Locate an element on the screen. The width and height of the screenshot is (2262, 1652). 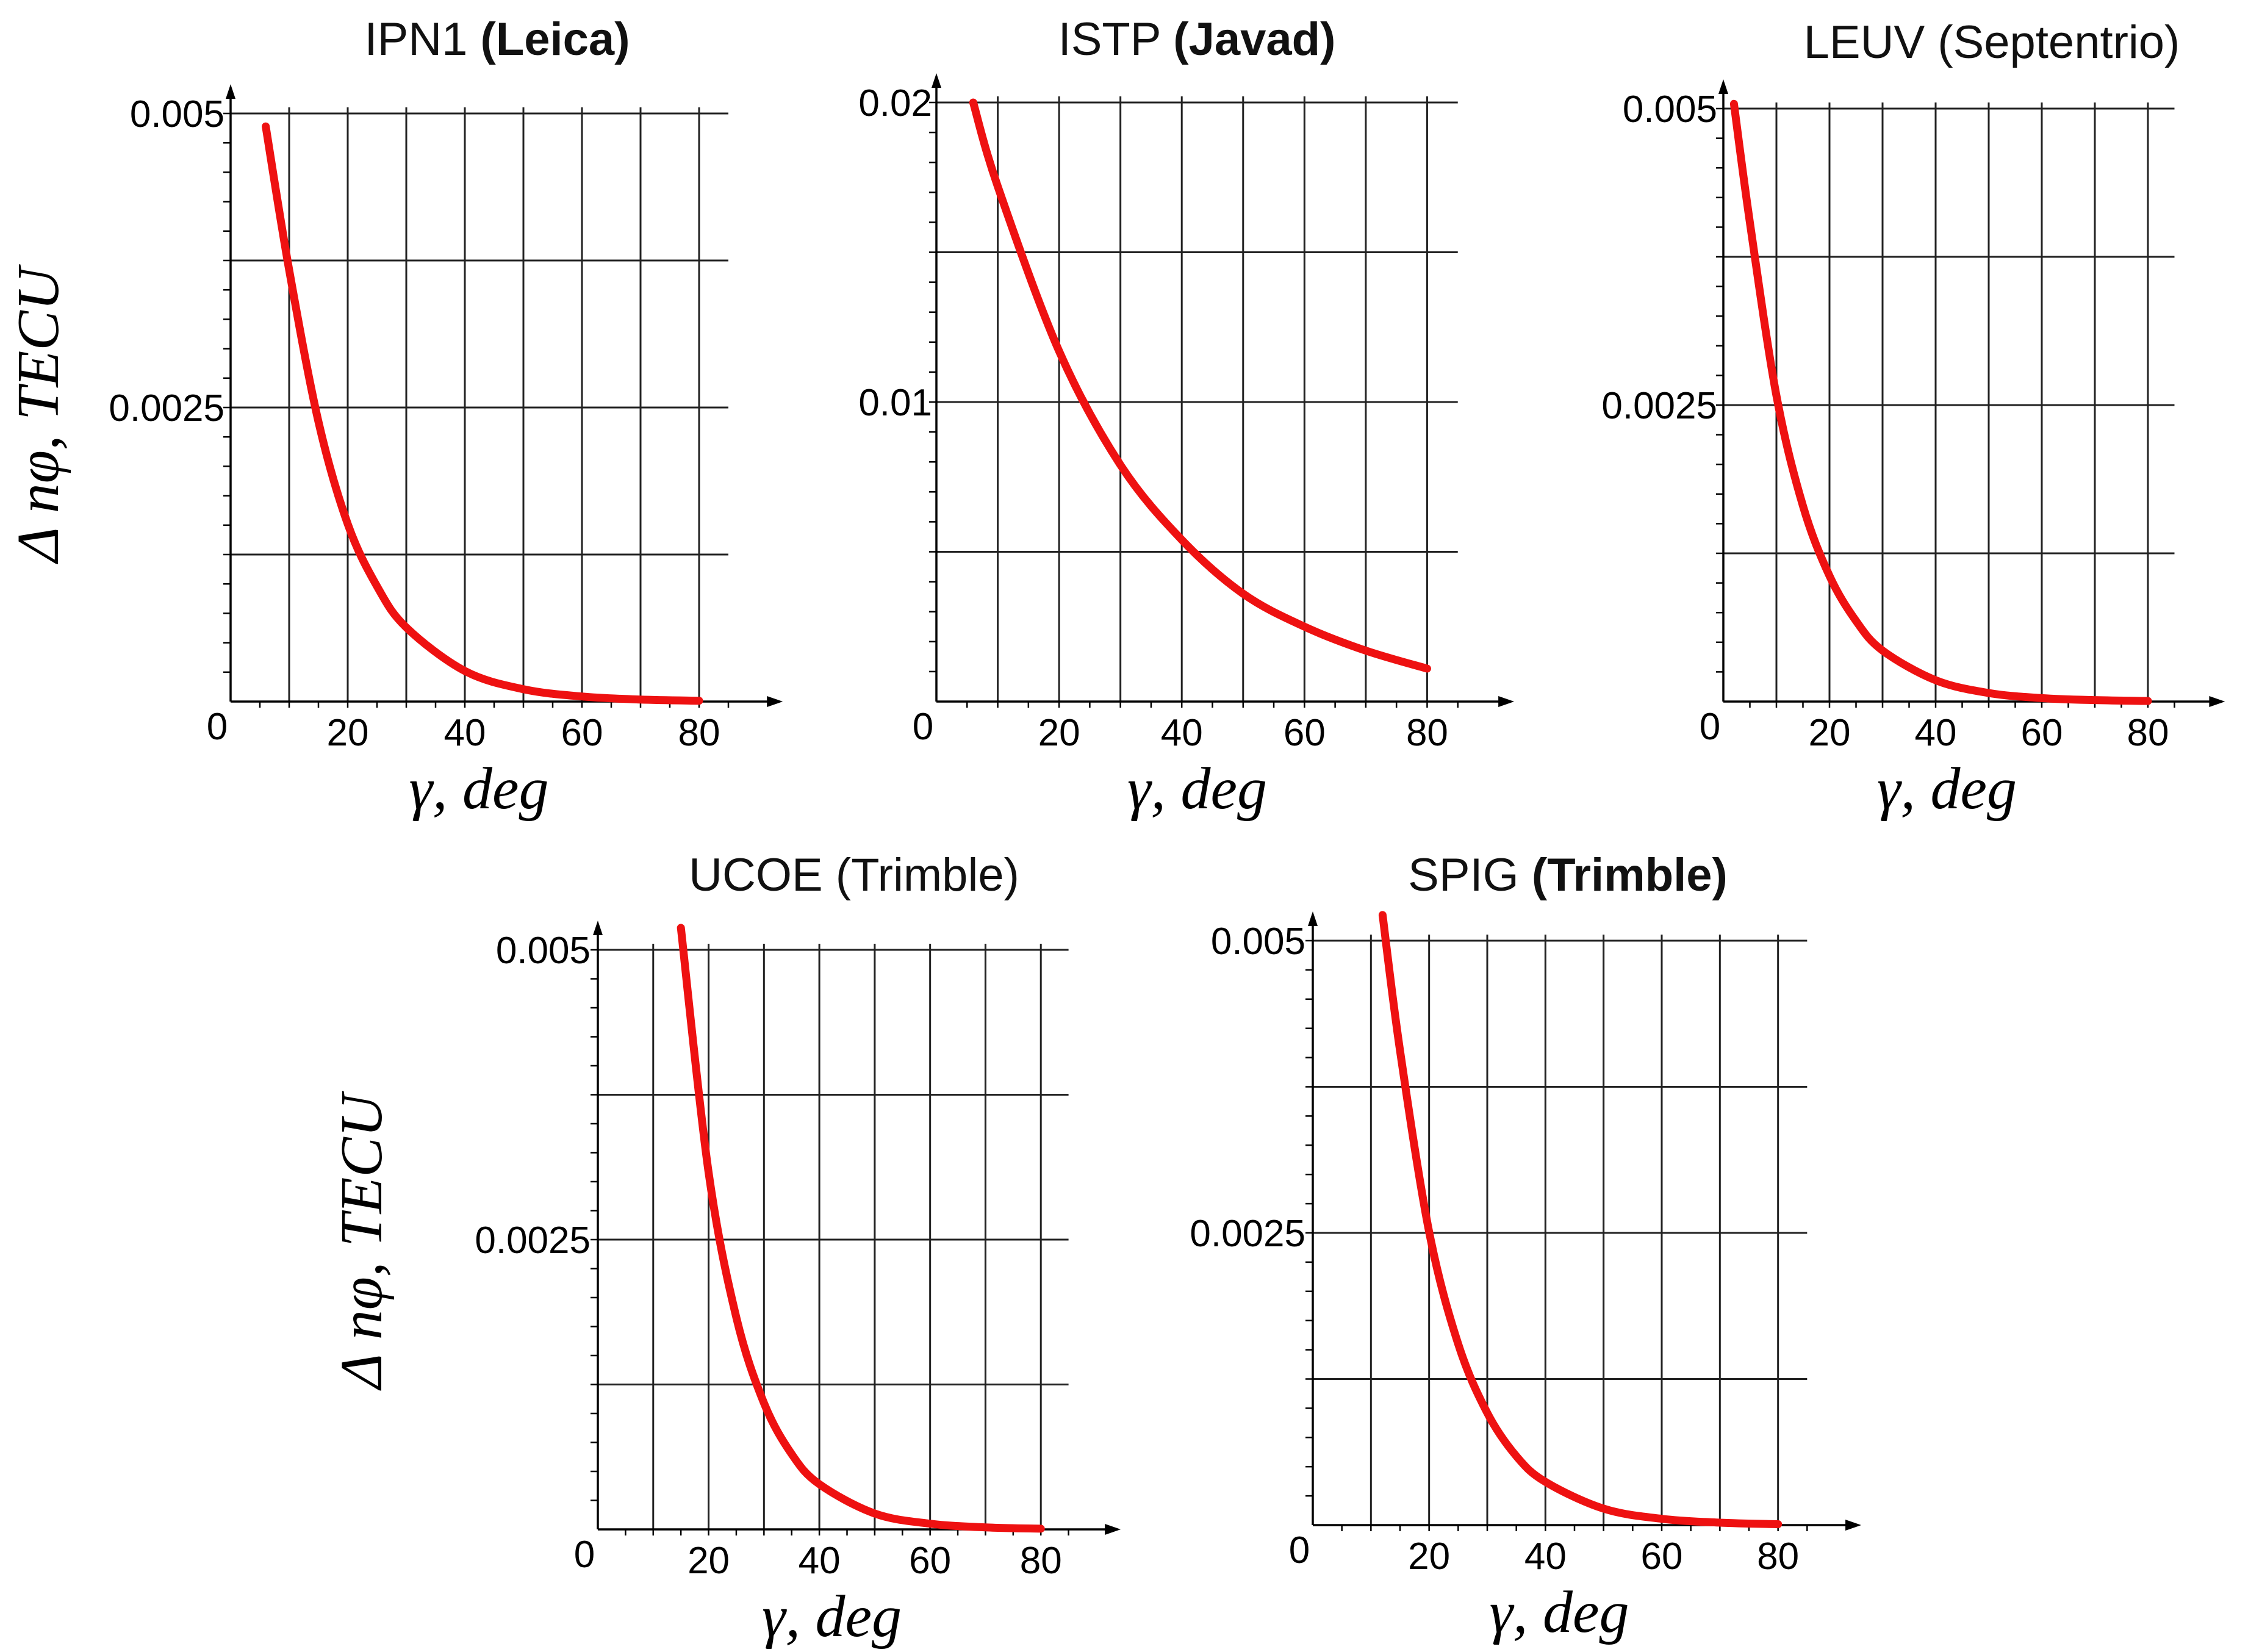
chart-title-station: IPN1 is located at coordinates (422, 39).